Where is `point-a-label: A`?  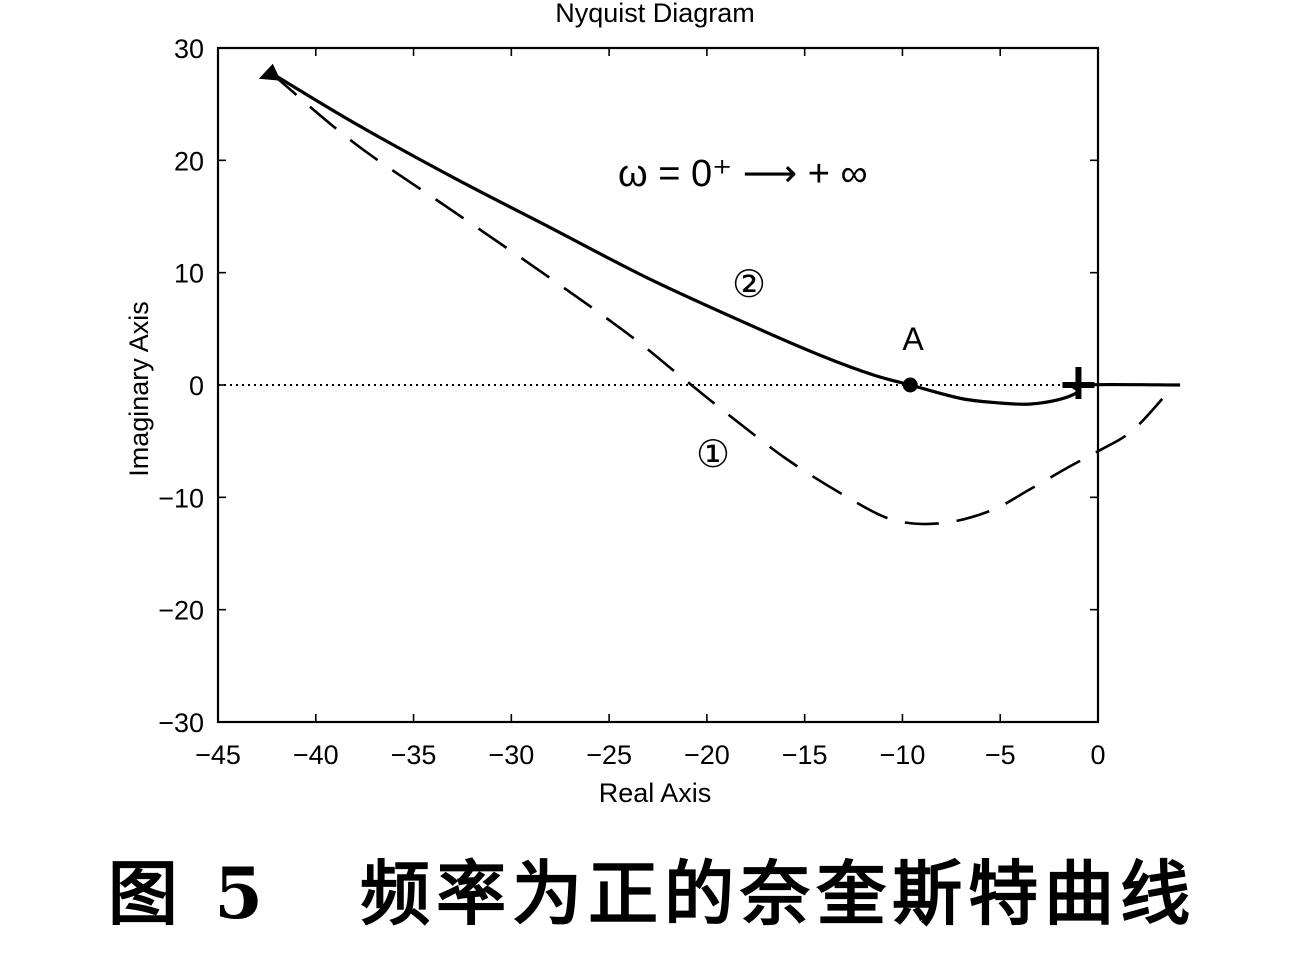 point-a-label: A is located at coordinates (913, 339).